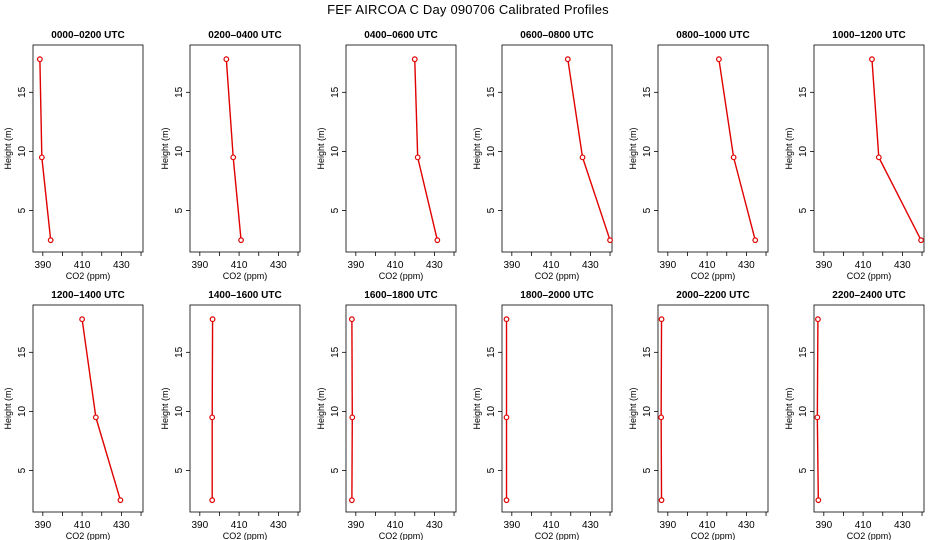 This screenshot has width=936, height=540. What do you see at coordinates (278, 525) in the screenshot?
I see `panel-8-x-tick-label: 430` at bounding box center [278, 525].